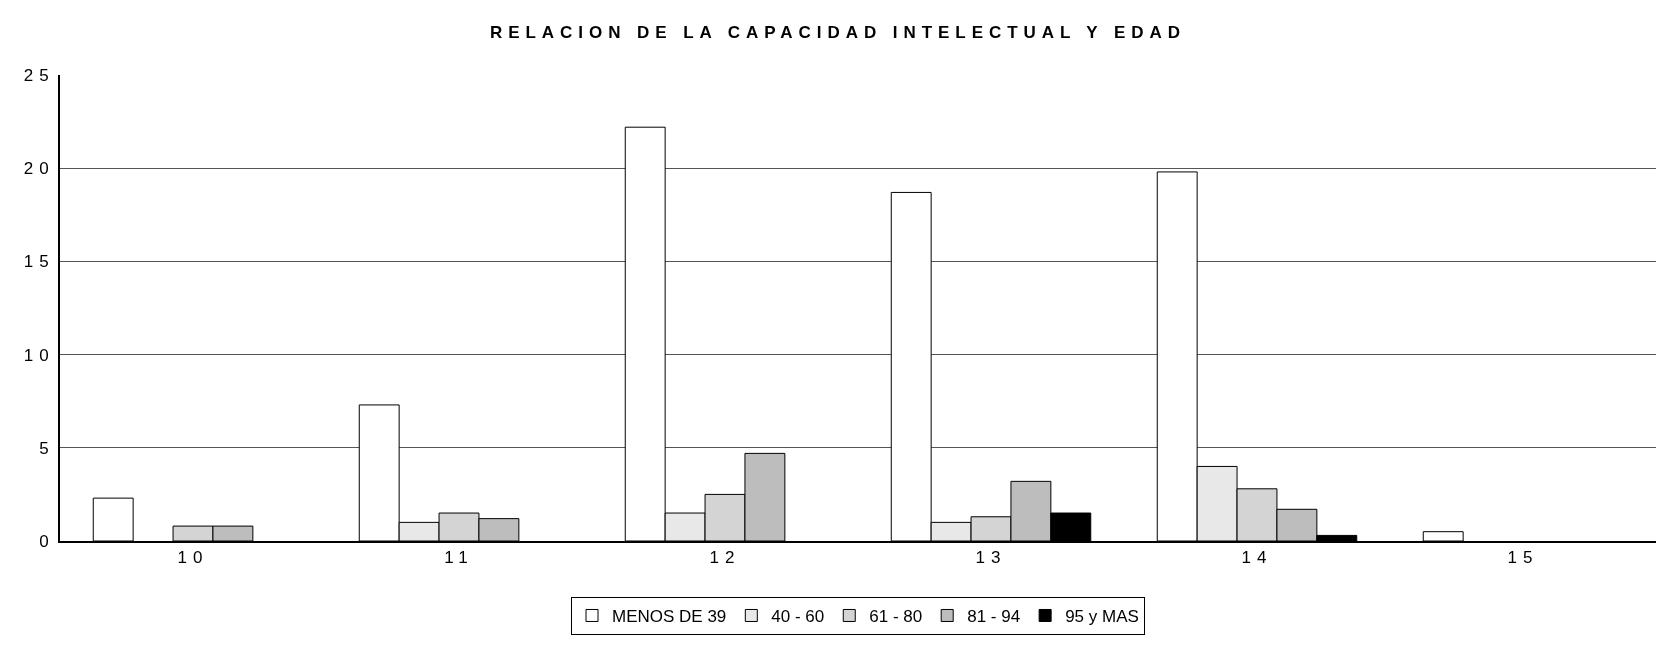  What do you see at coordinates (798, 617) in the screenshot?
I see `legend-label: 40 - 60` at bounding box center [798, 617].